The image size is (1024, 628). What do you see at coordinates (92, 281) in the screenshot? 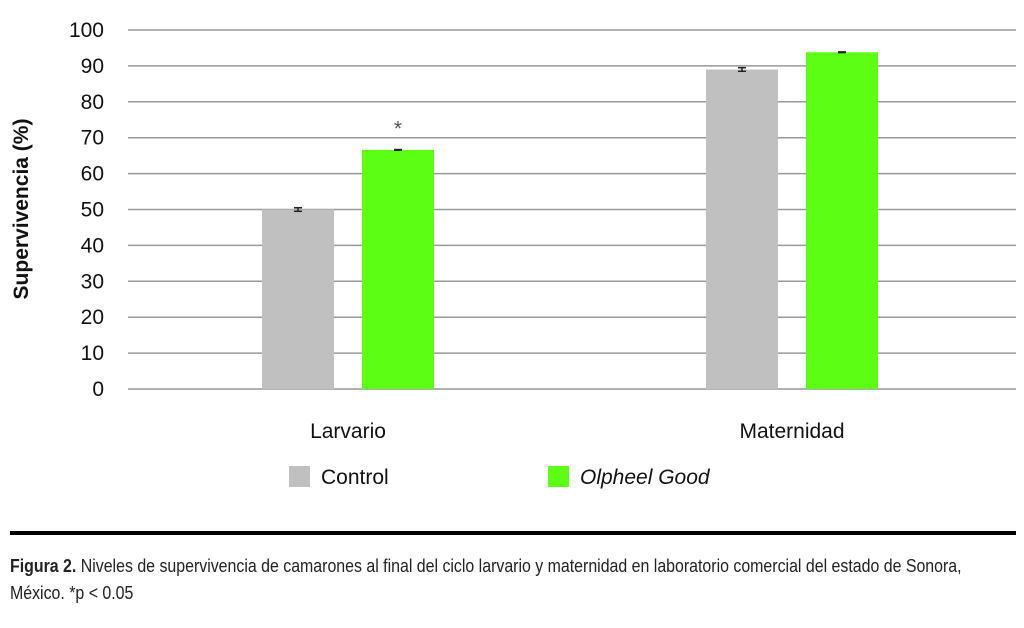
I see `y-tick-label: 30` at bounding box center [92, 281].